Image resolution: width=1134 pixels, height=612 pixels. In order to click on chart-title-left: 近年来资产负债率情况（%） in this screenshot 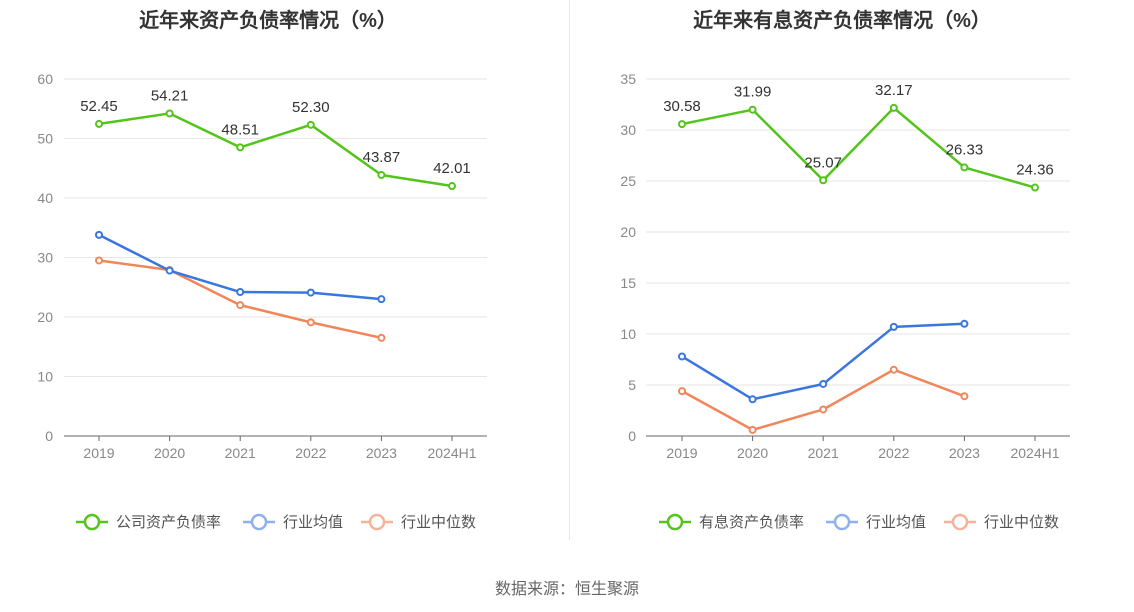, I will do `click(268, 21)`.